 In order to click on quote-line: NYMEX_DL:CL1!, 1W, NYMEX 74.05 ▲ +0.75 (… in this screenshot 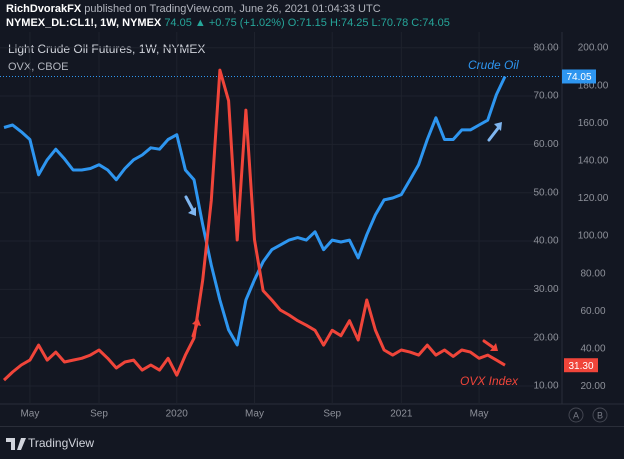, I will do `click(228, 23)`.